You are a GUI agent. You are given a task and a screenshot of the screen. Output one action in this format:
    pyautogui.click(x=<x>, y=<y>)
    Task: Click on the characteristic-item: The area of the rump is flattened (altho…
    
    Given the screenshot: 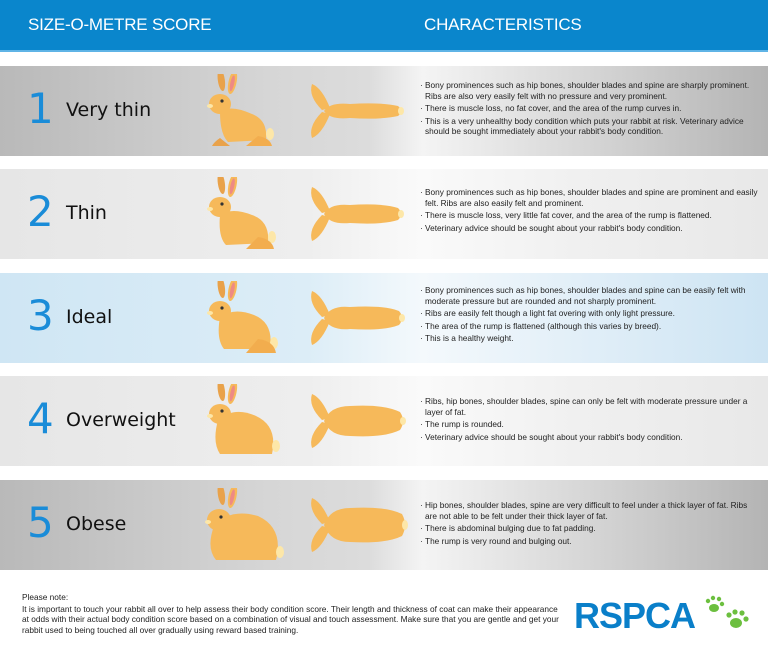 What is the action you would take?
    pyautogui.click(x=590, y=326)
    